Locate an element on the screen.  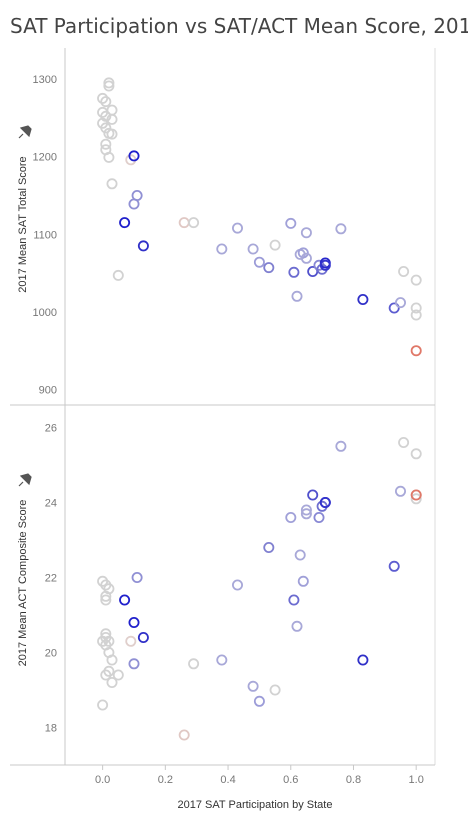
act-y-tick-label: 18 is located at coordinates (51, 729).